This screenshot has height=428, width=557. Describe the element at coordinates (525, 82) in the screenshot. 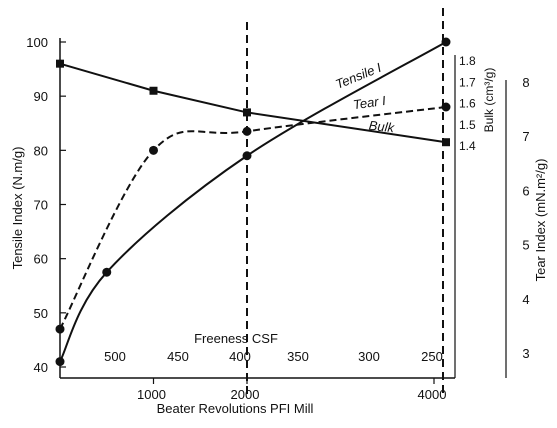

I see `tear-tick-label: 8` at that location.